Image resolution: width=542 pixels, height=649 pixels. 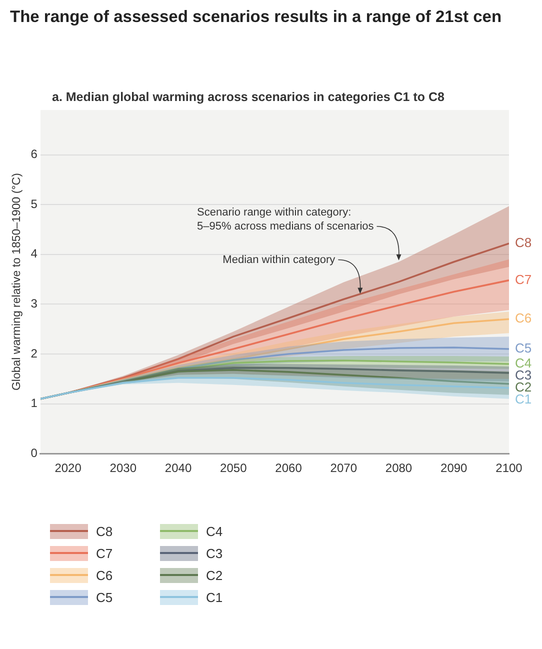 What do you see at coordinates (34, 303) in the screenshot?
I see `y-tick-label: 3` at bounding box center [34, 303].